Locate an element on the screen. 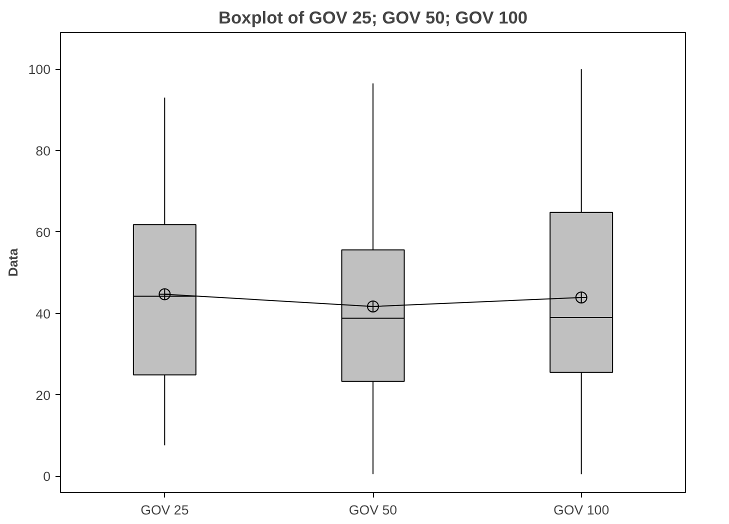 This screenshot has height=524, width=729. x-tick-label: GOV 100 is located at coordinates (582, 510).